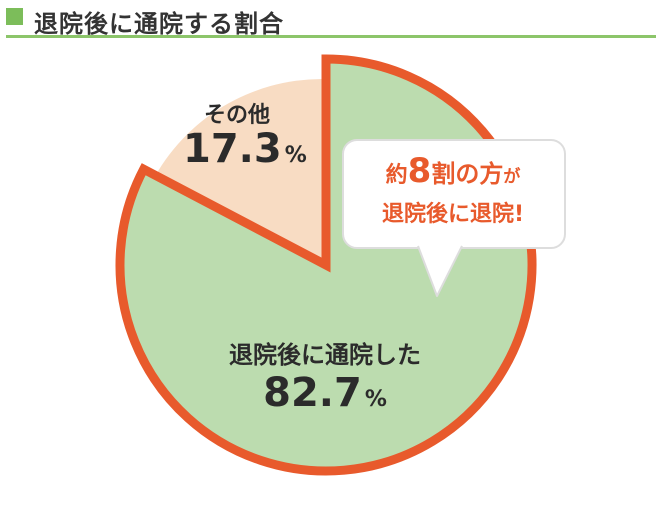 This screenshot has height=512, width=660. What do you see at coordinates (236, 115) in the screenshot?
I see `label-other-name: その他` at bounding box center [236, 115].